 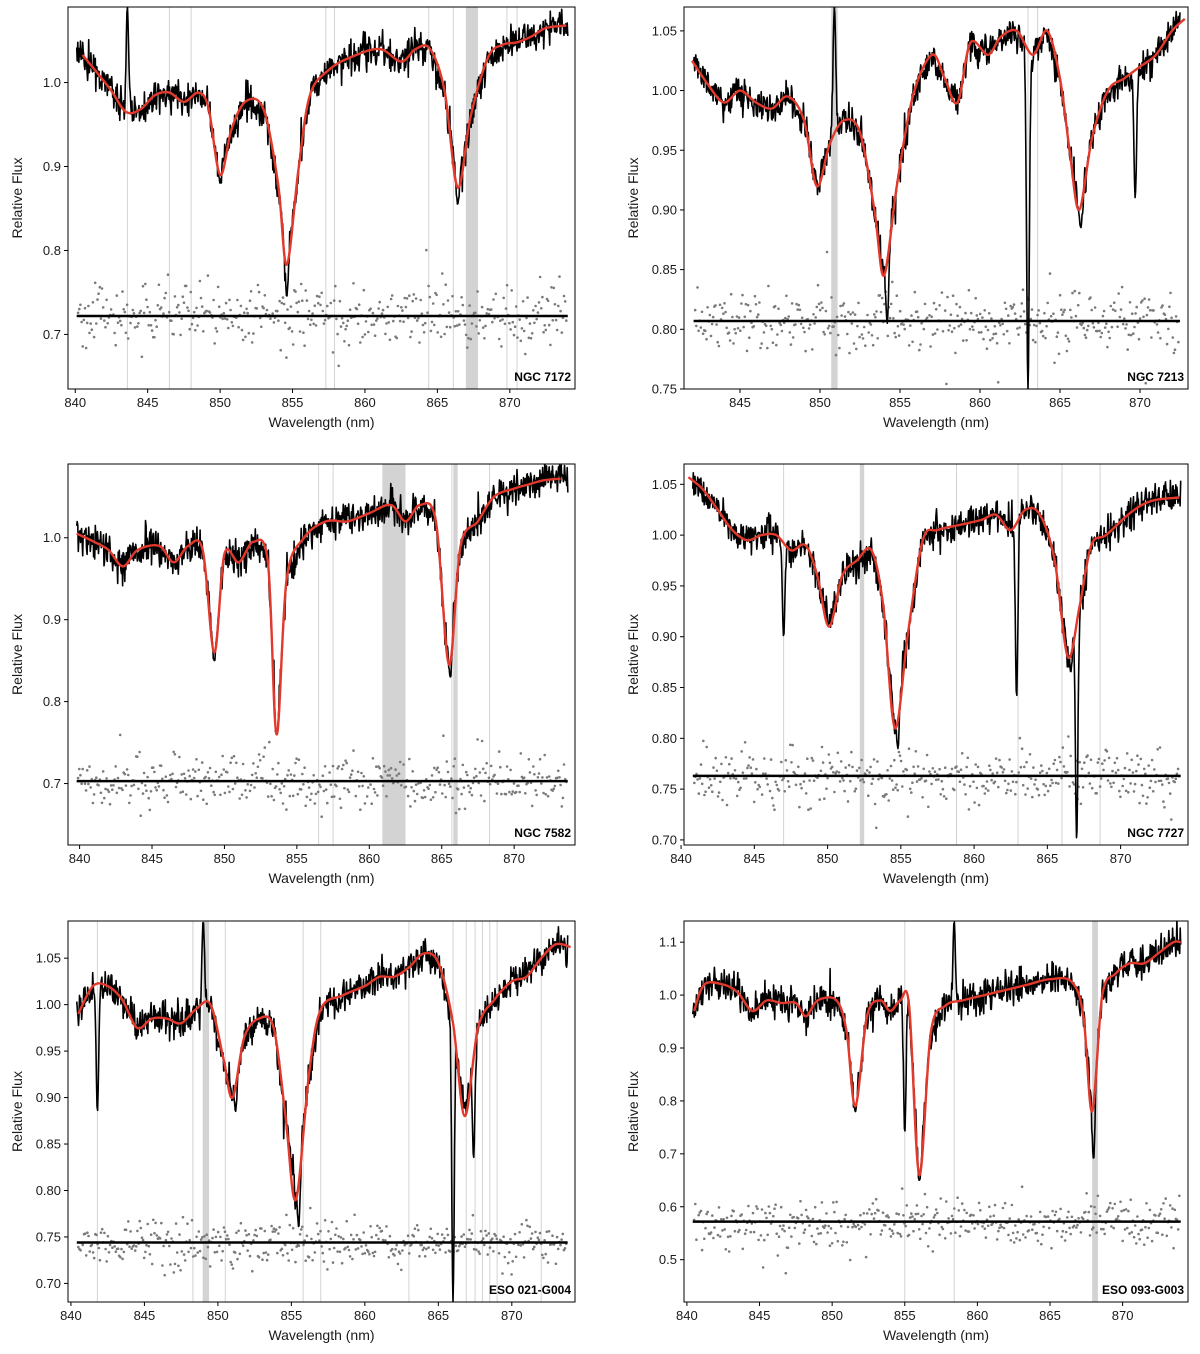 I want to click on y-tick-label: 1.1, so click(x=668, y=942).